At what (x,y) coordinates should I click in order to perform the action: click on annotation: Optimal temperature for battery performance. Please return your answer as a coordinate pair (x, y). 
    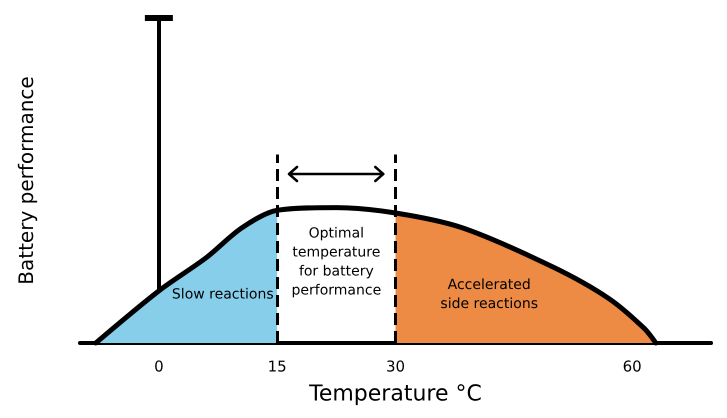
    Looking at the image, I should click on (337, 261).